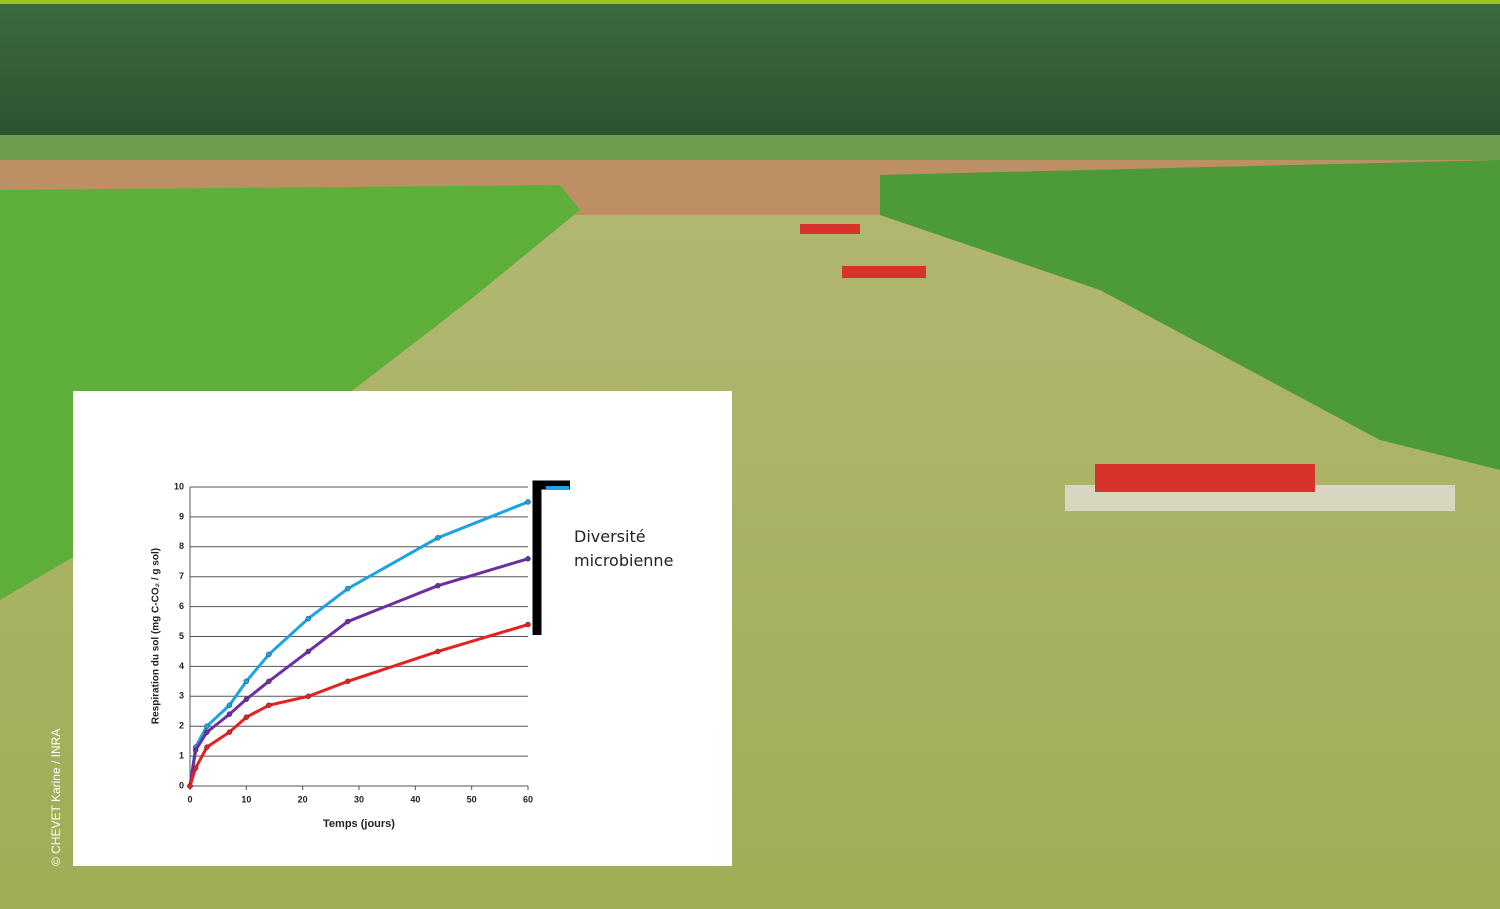 The image size is (1500, 909). I want to click on x-tick-label: 50, so click(472, 799).